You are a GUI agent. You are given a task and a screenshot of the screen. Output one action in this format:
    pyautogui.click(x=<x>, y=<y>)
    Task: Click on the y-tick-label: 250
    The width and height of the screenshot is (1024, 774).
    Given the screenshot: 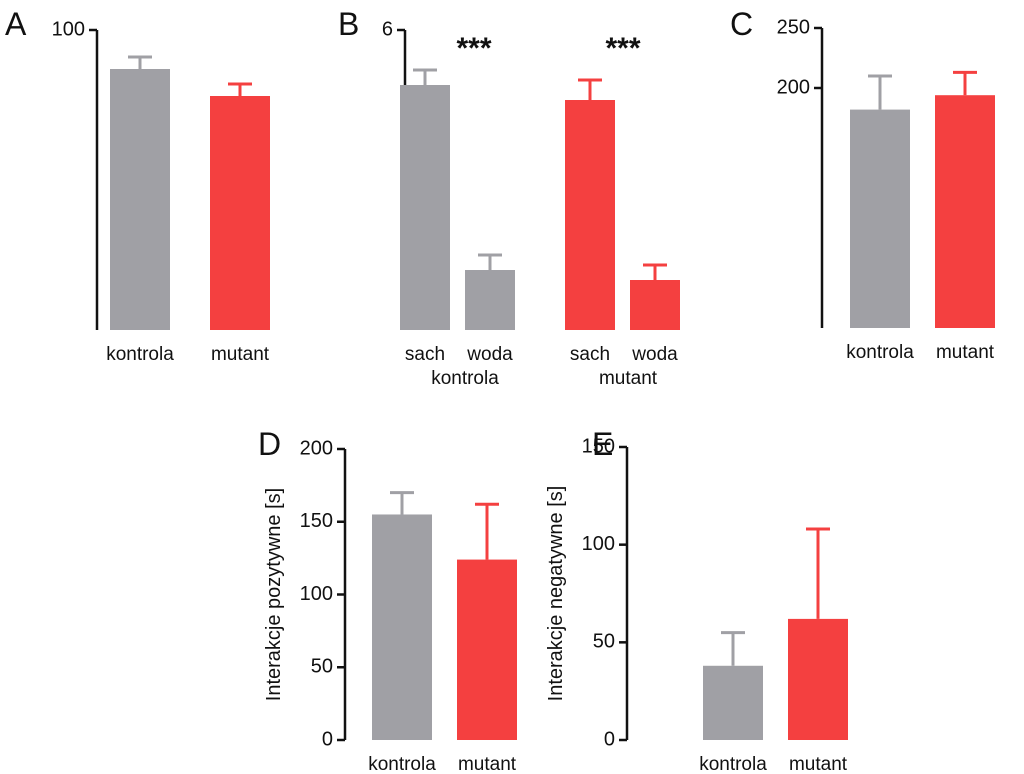 What is the action you would take?
    pyautogui.click(x=793, y=27)
    